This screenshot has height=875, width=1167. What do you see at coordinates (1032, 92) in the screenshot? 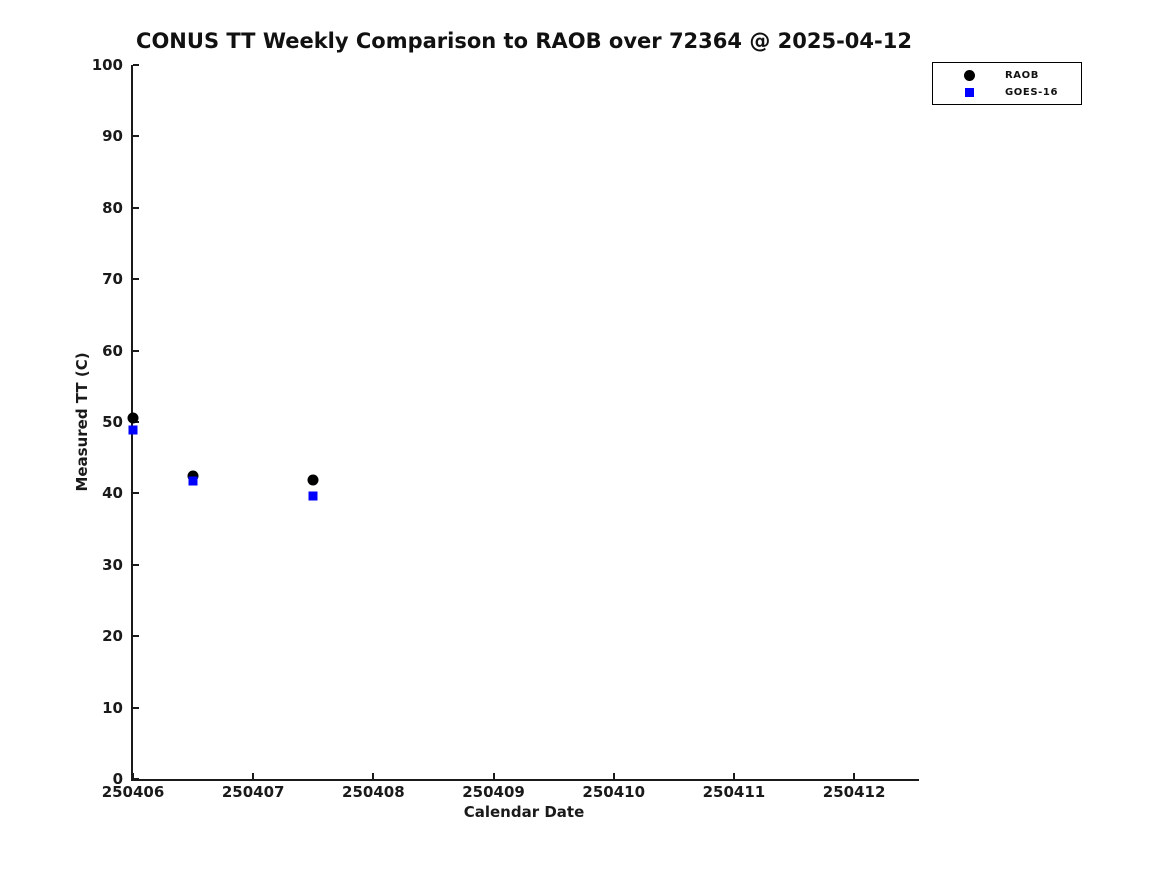
I see `legend-label-goes-16: GOES-16` at bounding box center [1032, 92].